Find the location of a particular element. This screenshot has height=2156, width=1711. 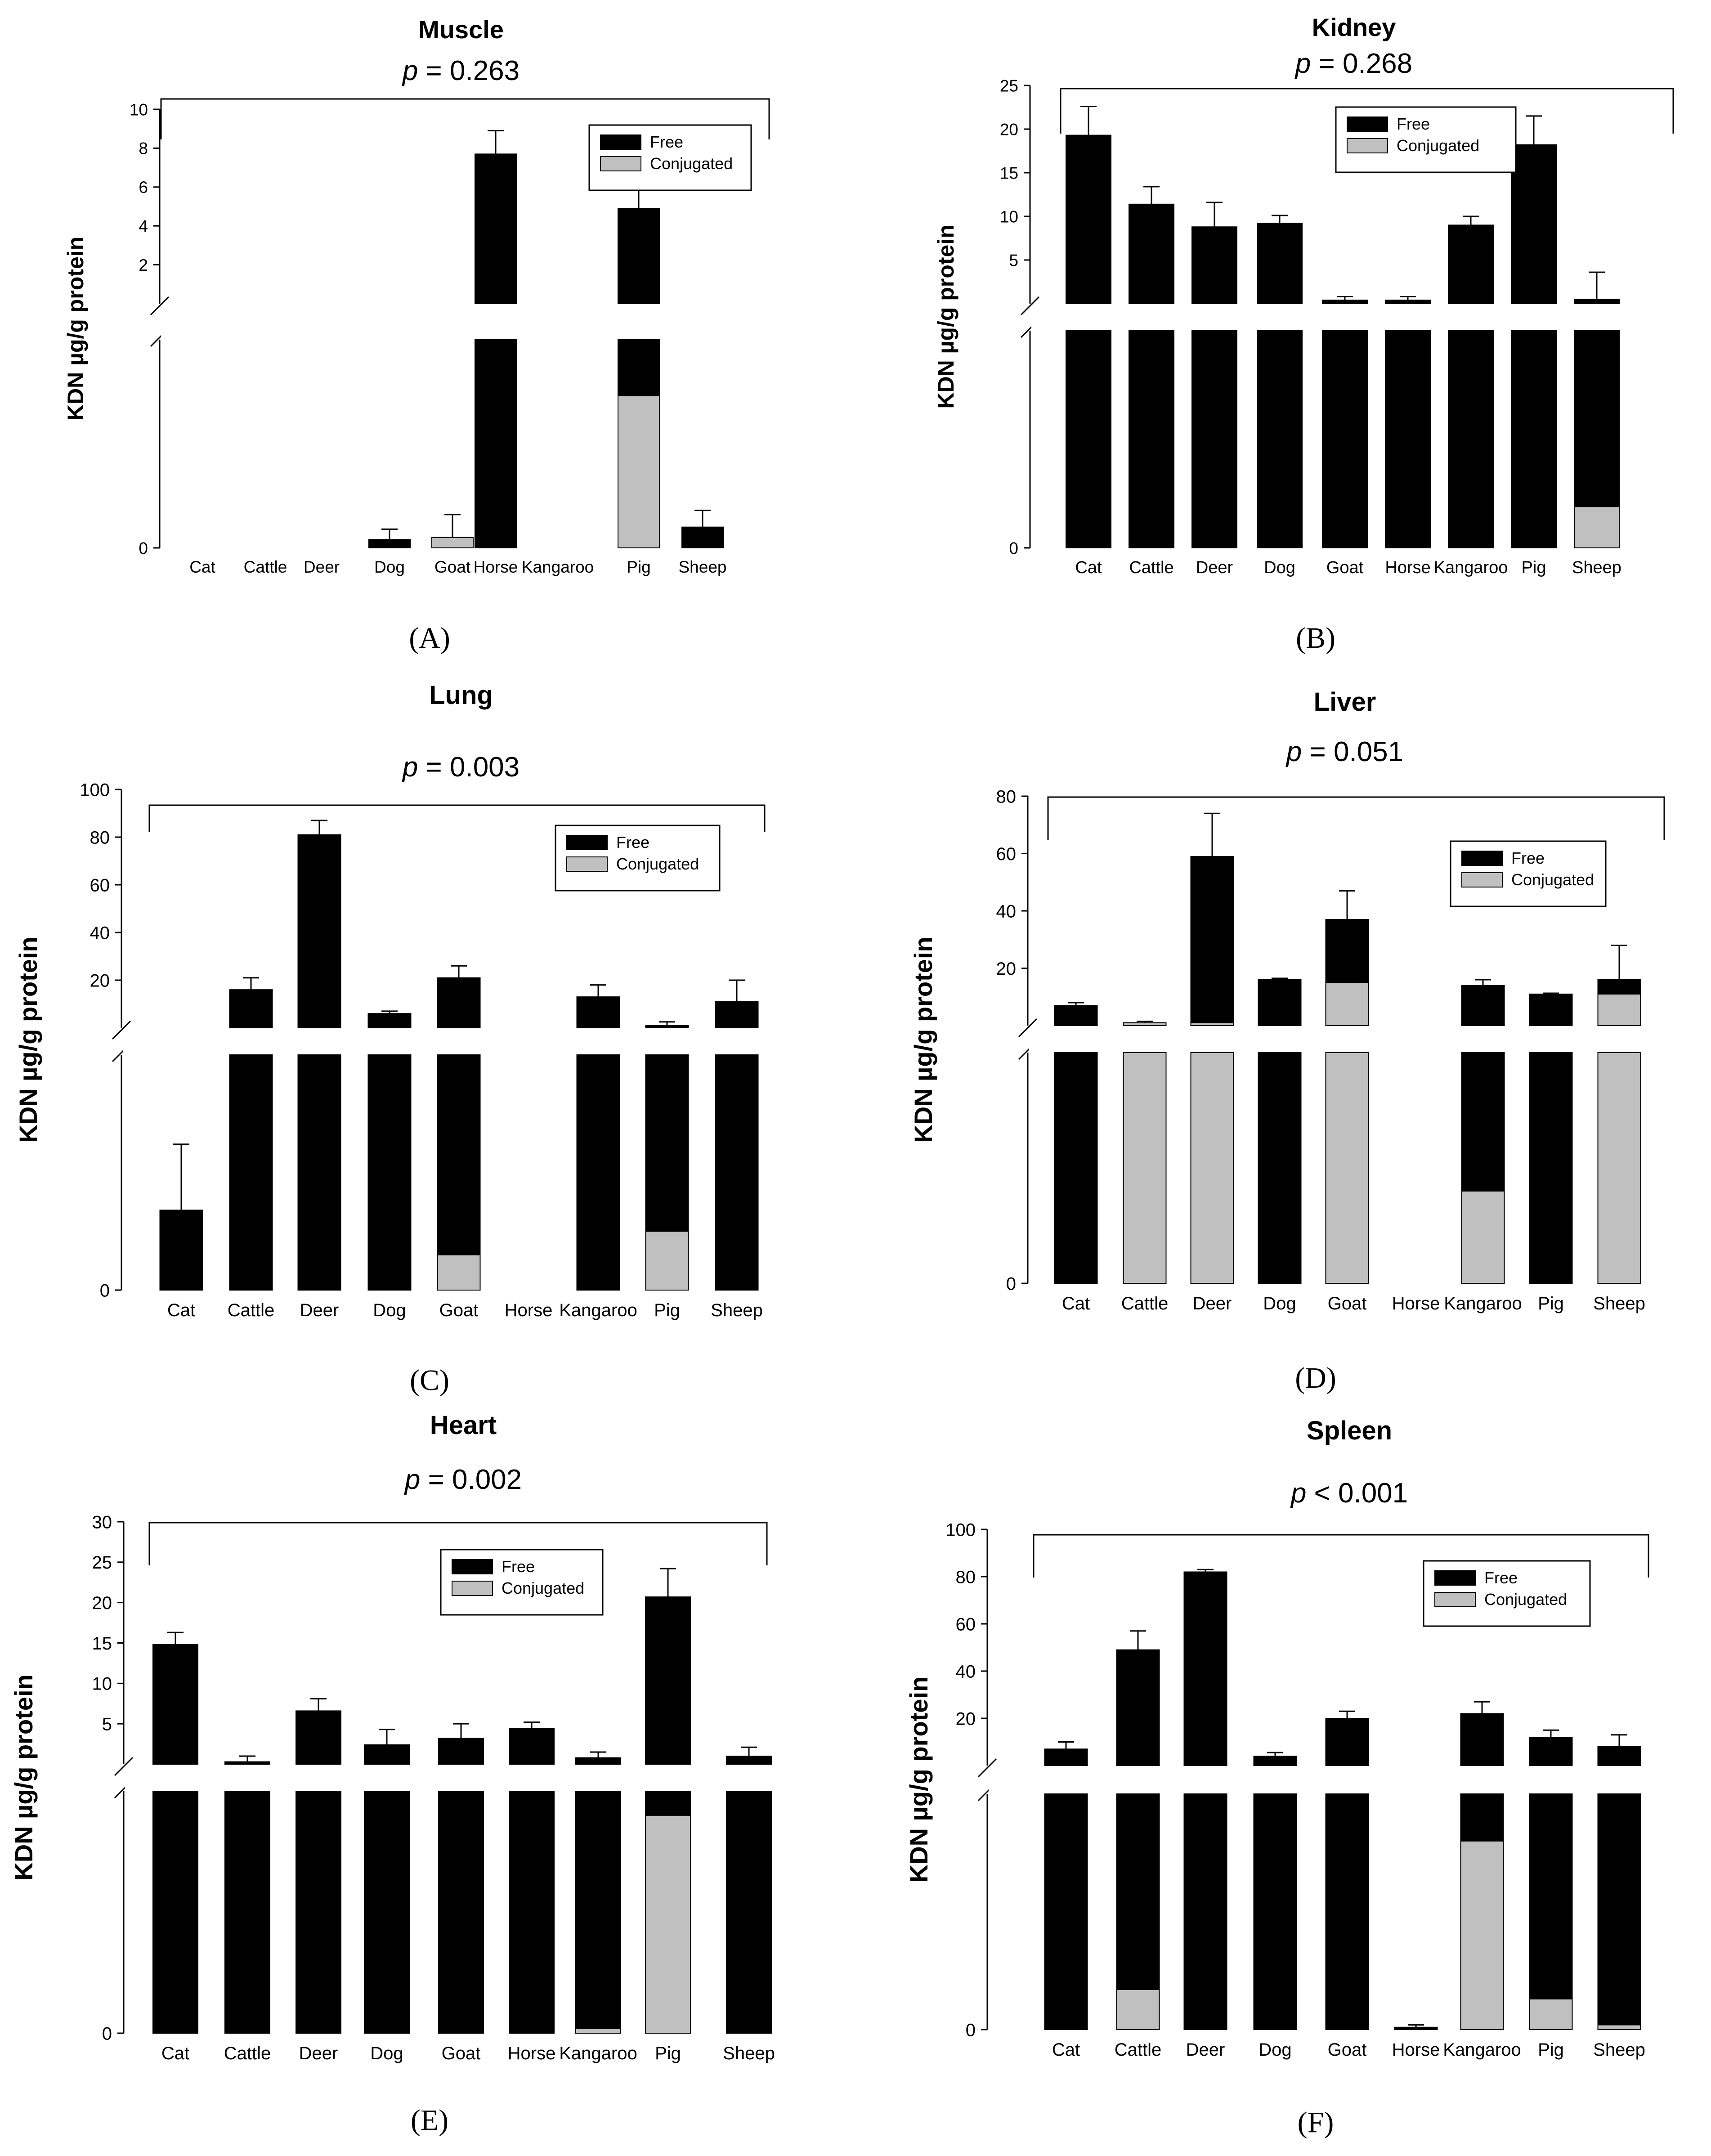

bar-upper-goat is located at coordinates (459, 1002).